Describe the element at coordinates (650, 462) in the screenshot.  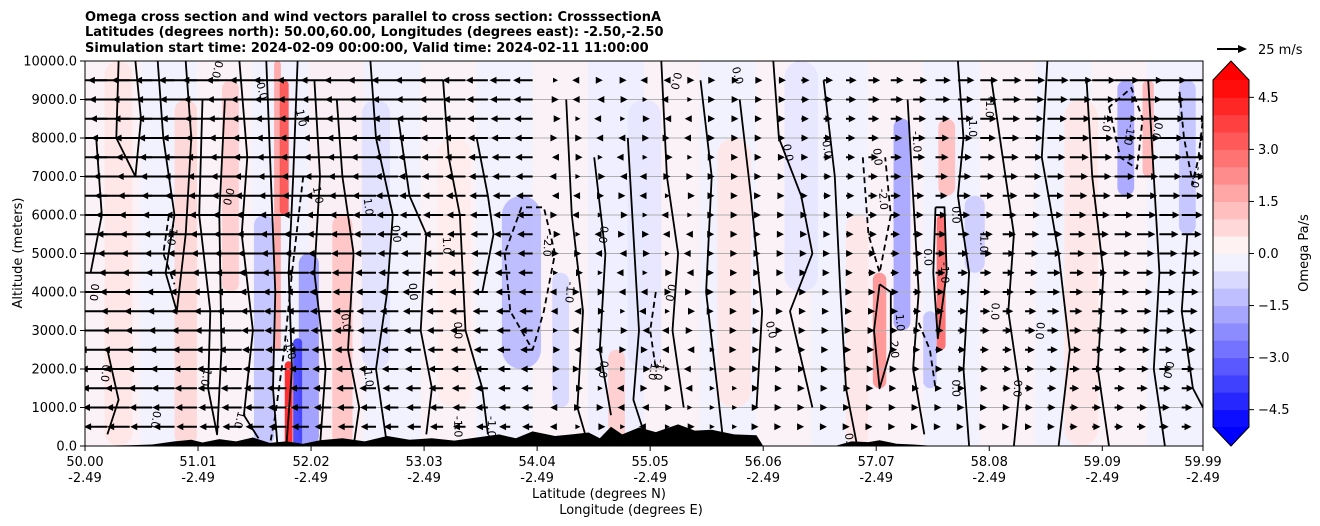
I see `x-tick-label-latitude: 55.05` at that location.